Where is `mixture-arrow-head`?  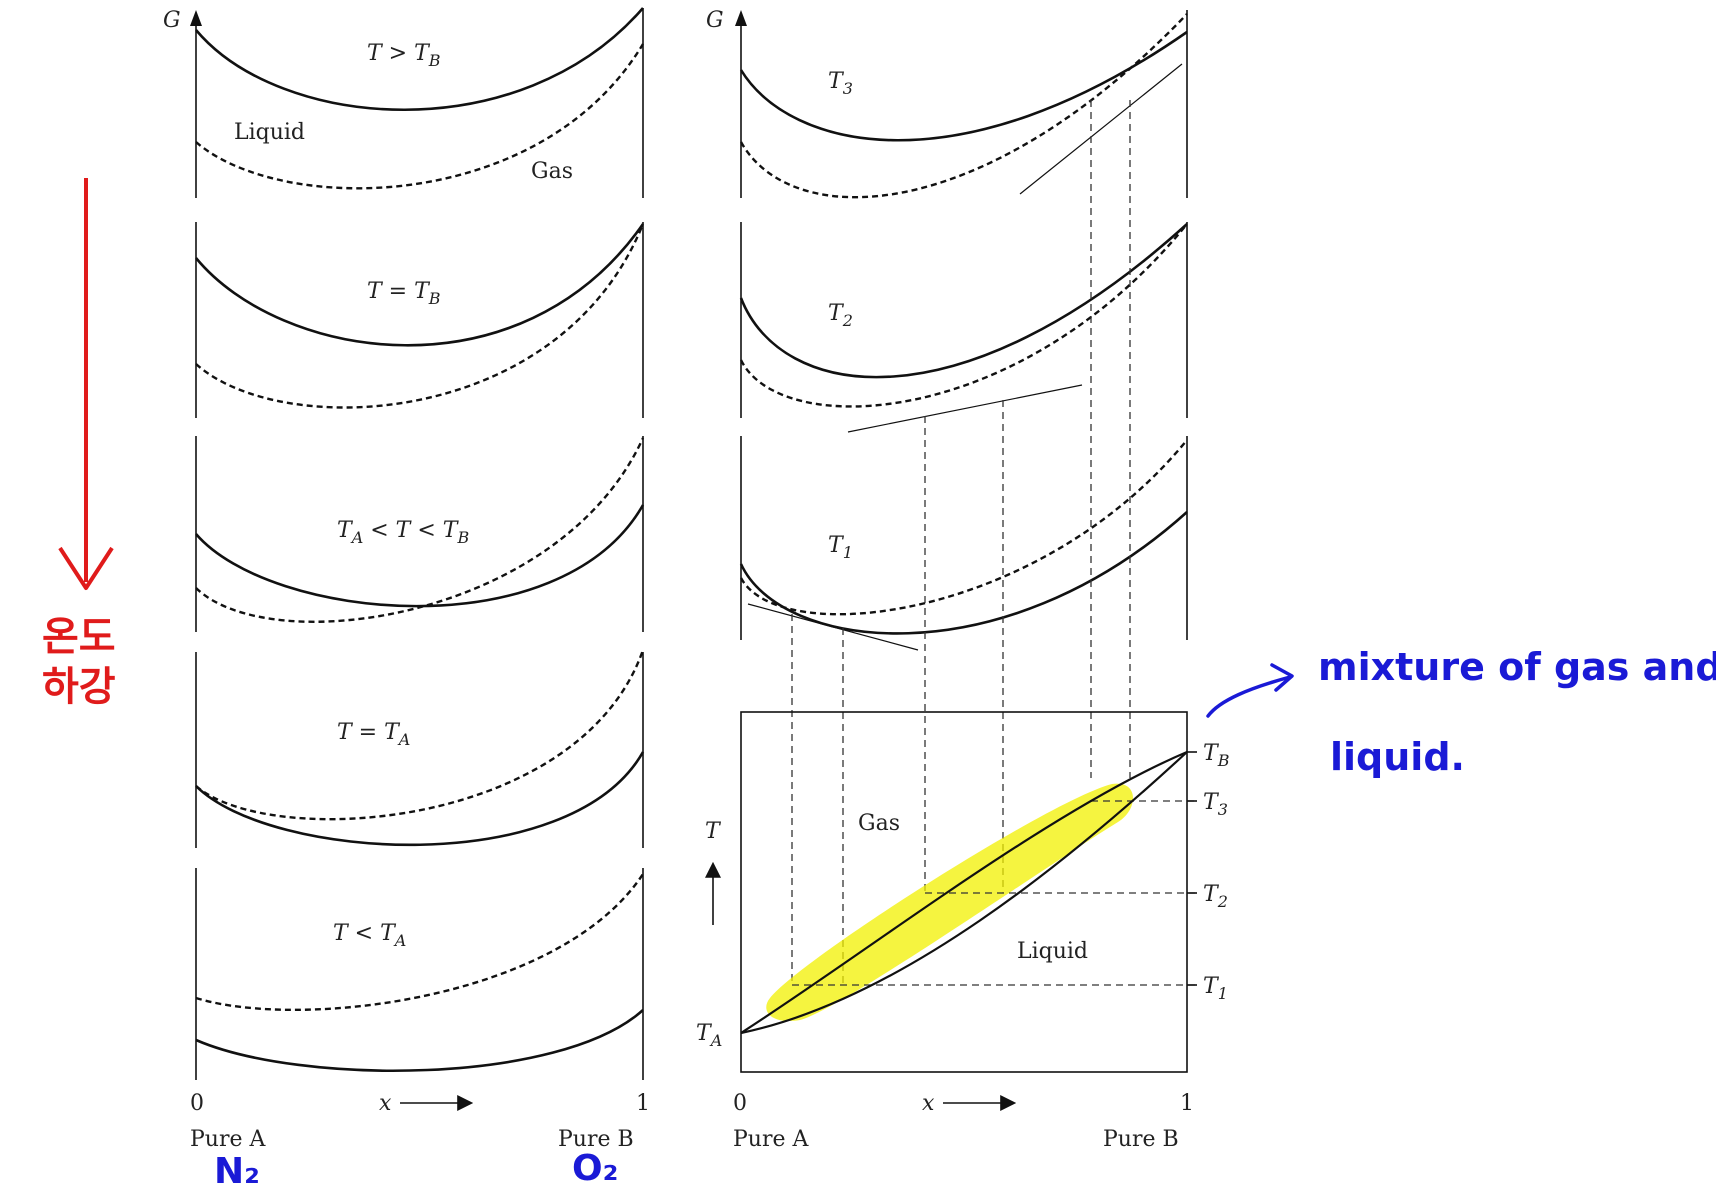 mixture-arrow-head is located at coordinates (1282, 677).